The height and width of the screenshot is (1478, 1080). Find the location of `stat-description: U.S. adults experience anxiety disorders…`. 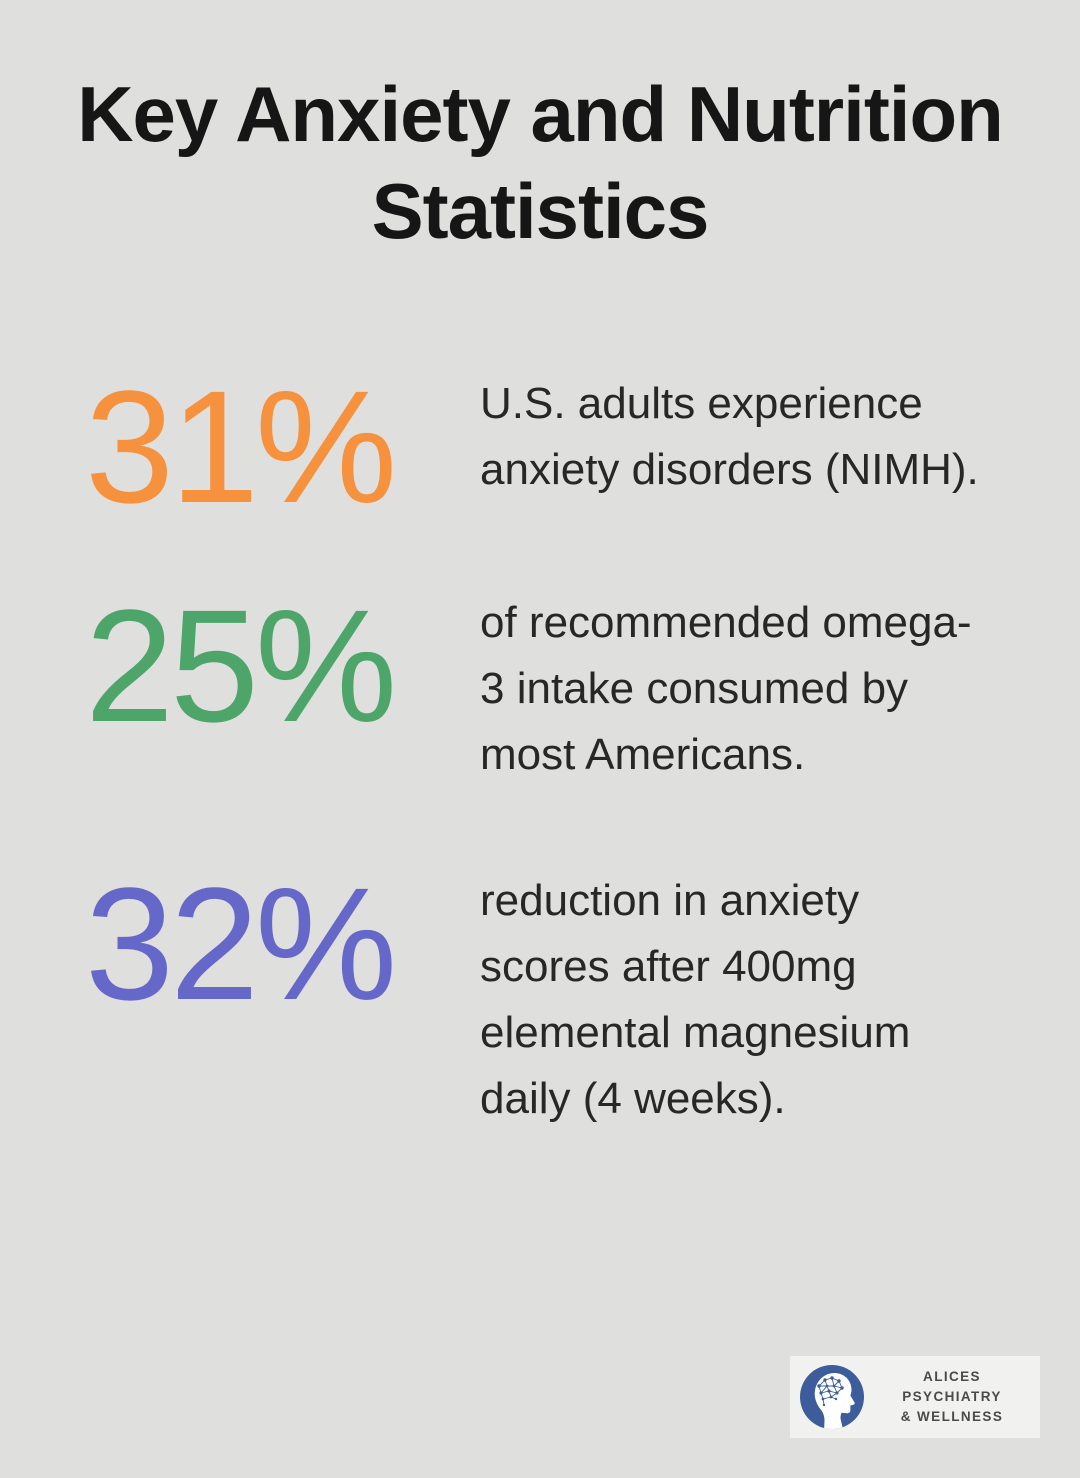

stat-description: U.S. adults experience anxiety disorders… is located at coordinates (729, 437).